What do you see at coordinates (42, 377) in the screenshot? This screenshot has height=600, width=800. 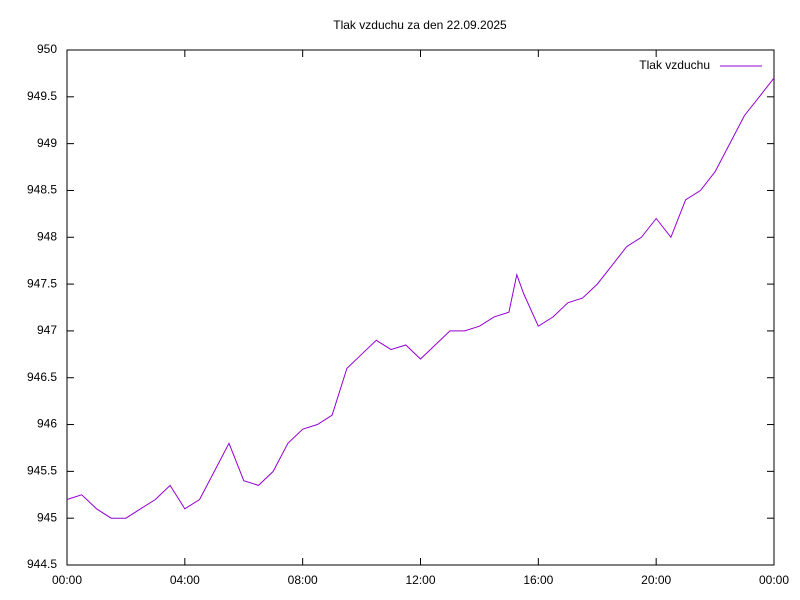 I see `y-tick-label: 946.5` at bounding box center [42, 377].